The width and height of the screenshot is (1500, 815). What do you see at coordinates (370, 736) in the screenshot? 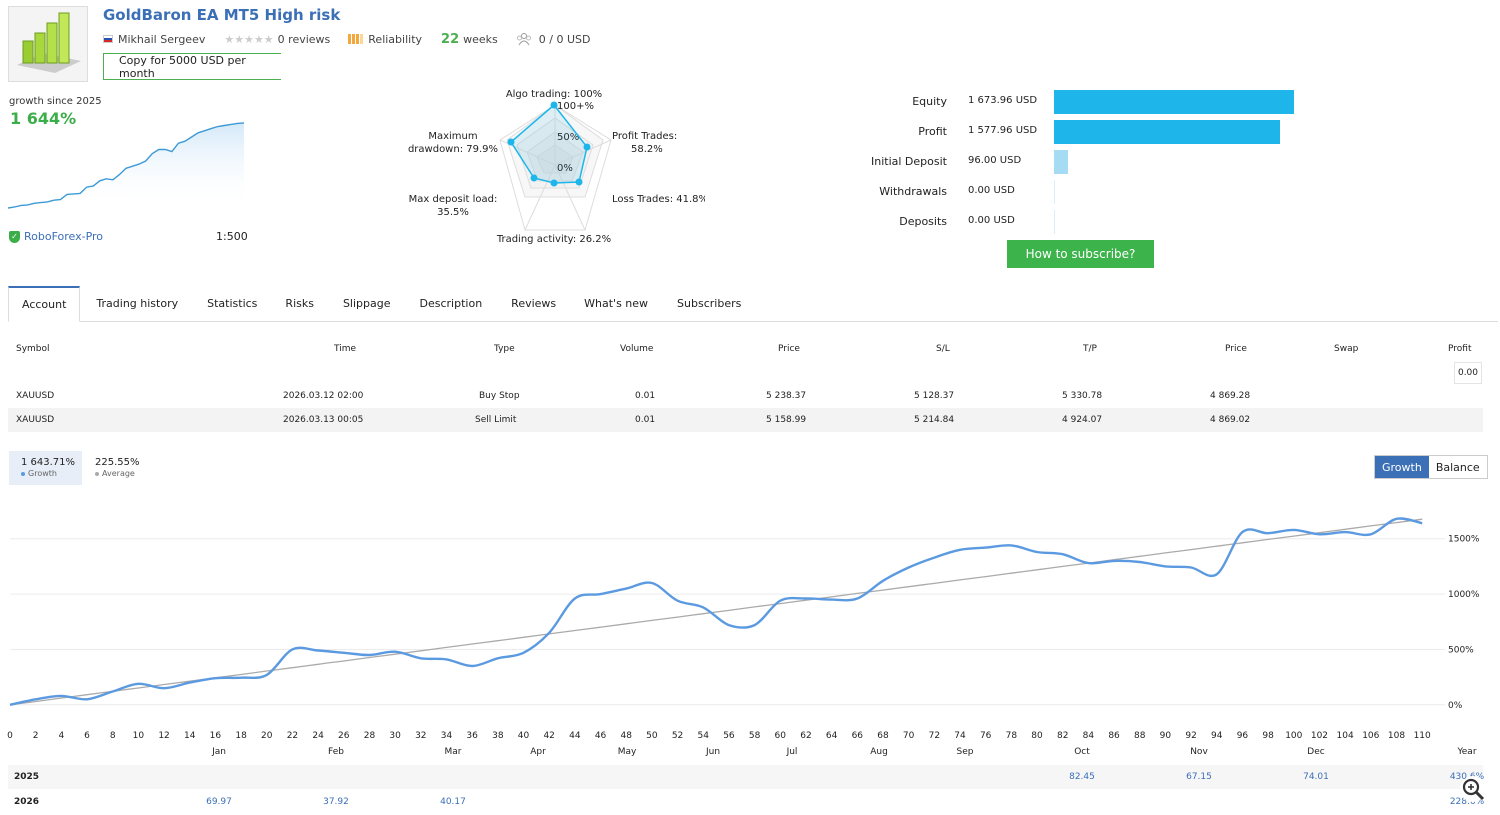
I see `x-tick-label: 28` at bounding box center [370, 736].